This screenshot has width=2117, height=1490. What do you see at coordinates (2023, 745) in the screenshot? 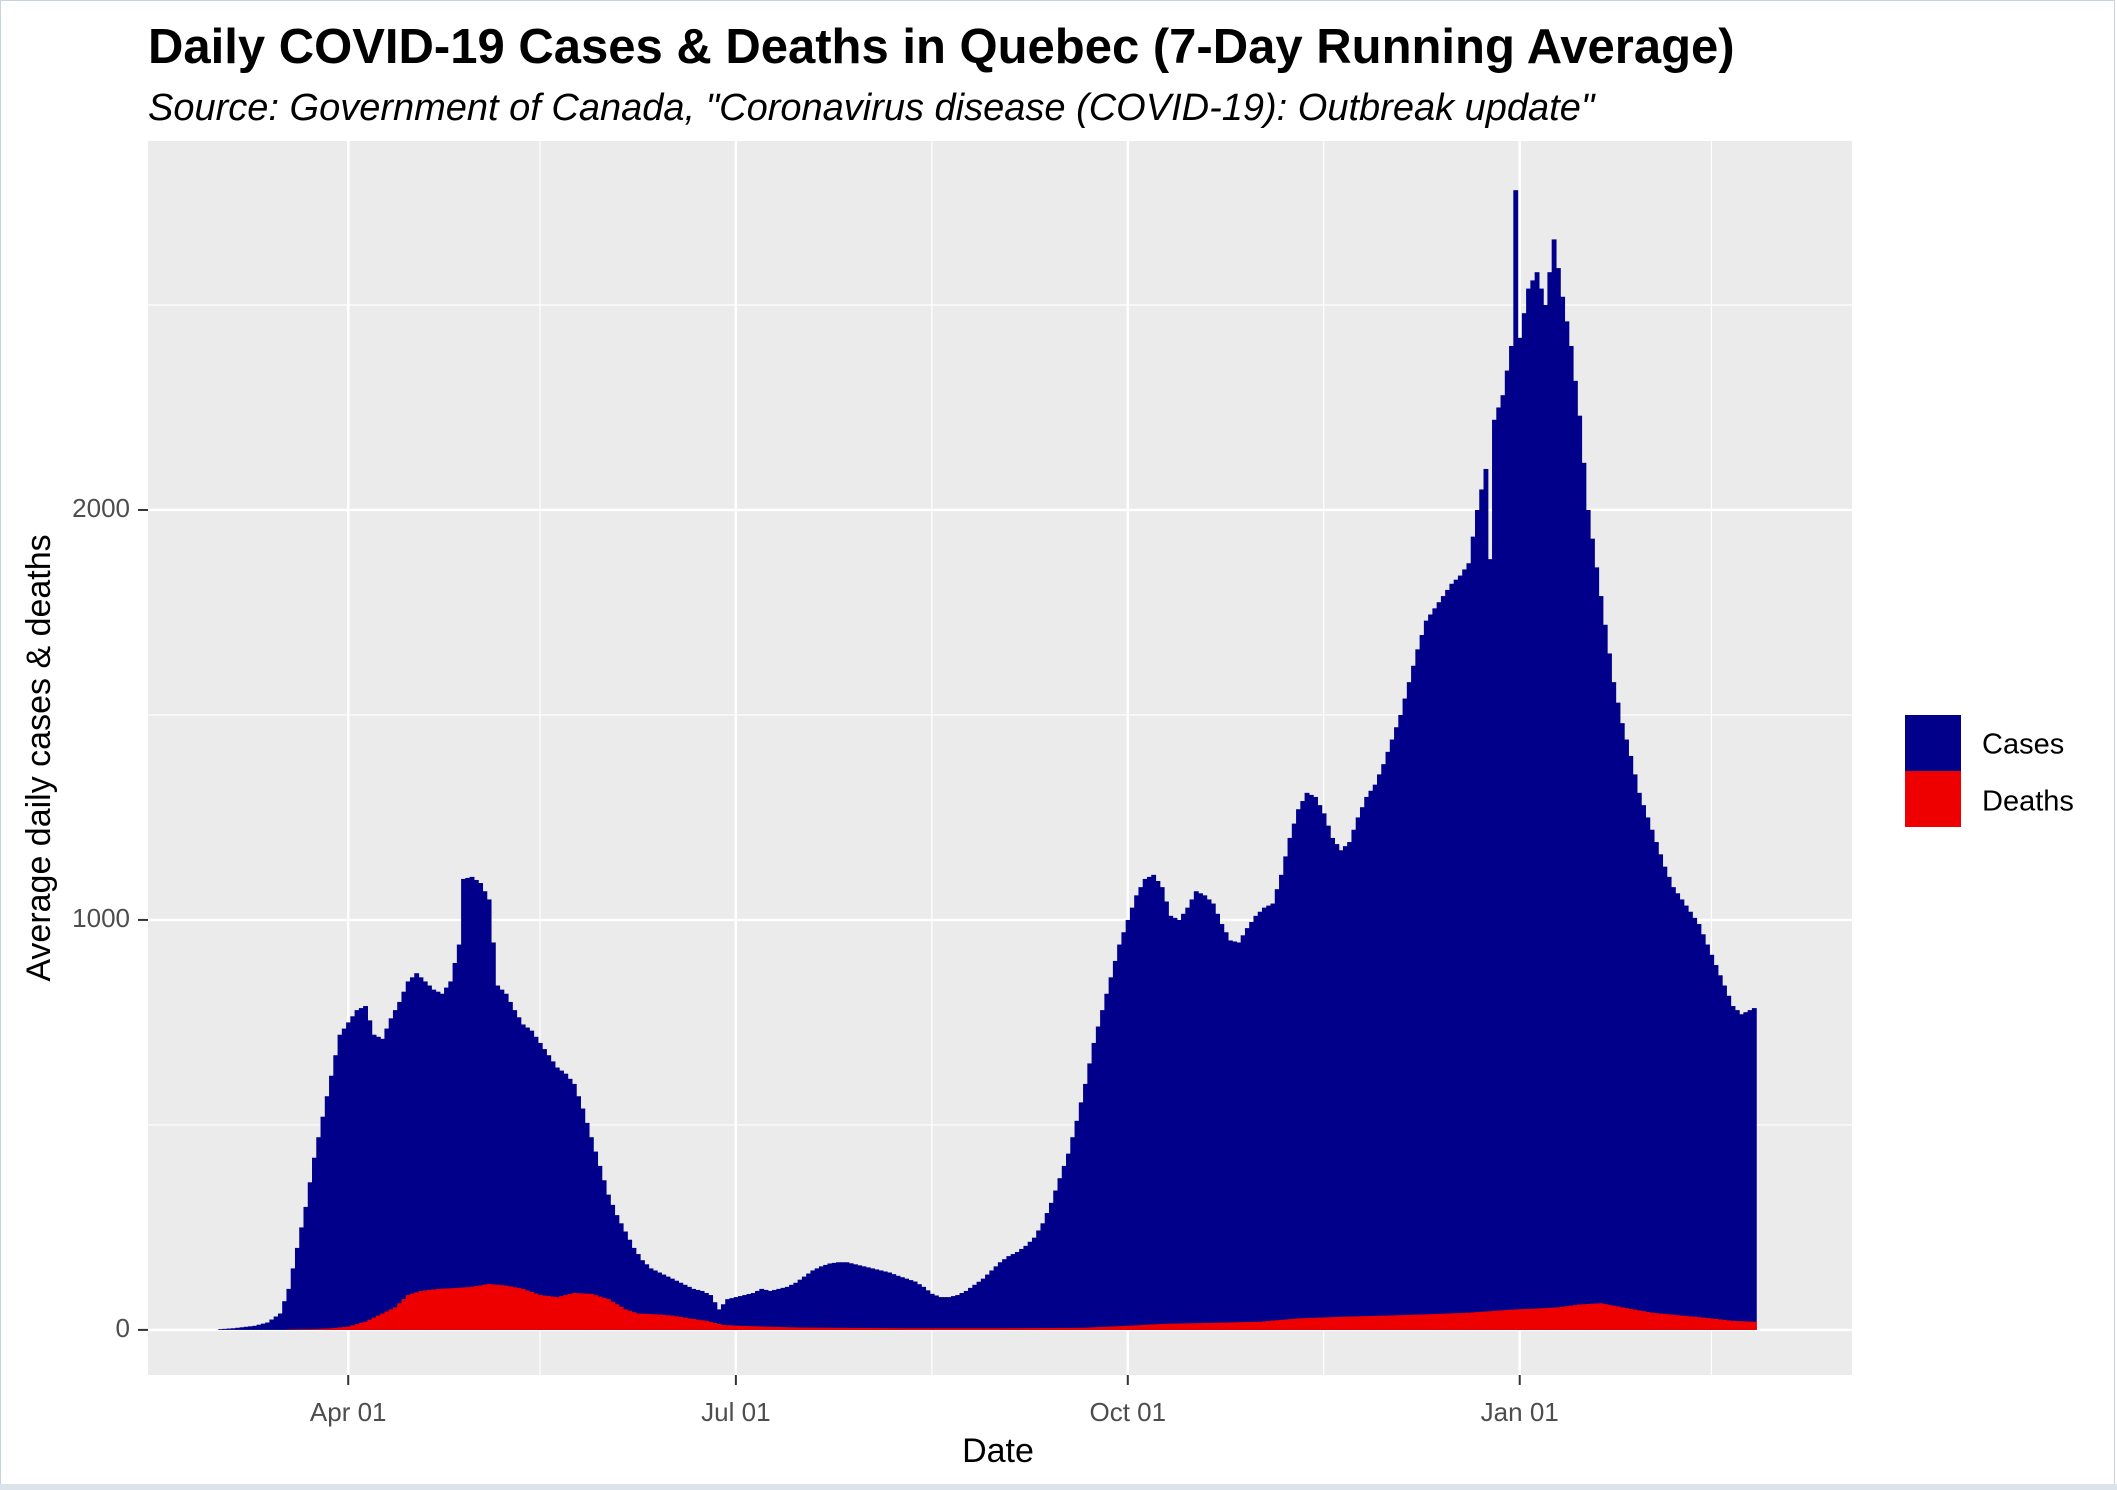
I see `legend-label-cases: Cases` at bounding box center [2023, 745].